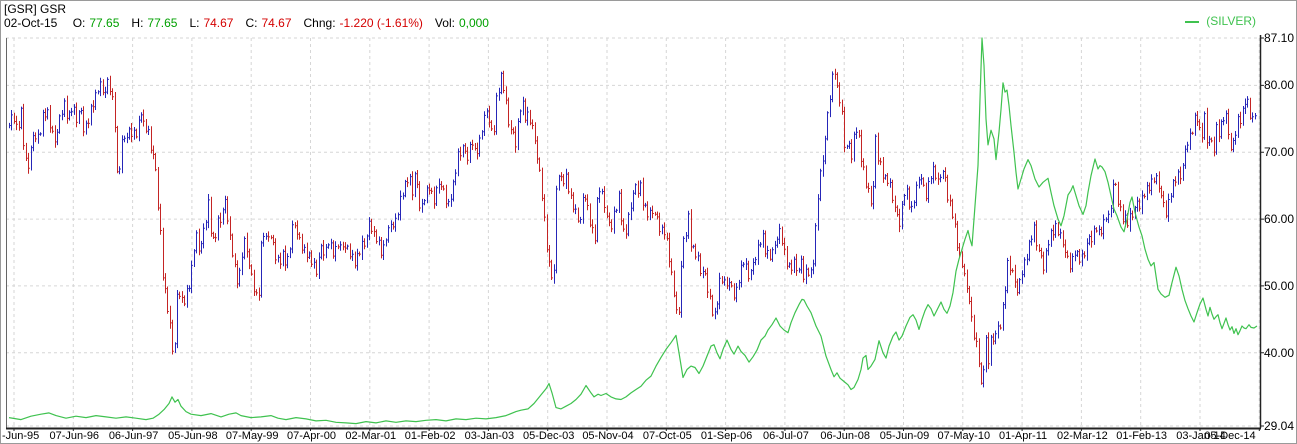 The width and height of the screenshot is (1297, 444). I want to click on y-axis-label: 80.00, so click(1279, 85).